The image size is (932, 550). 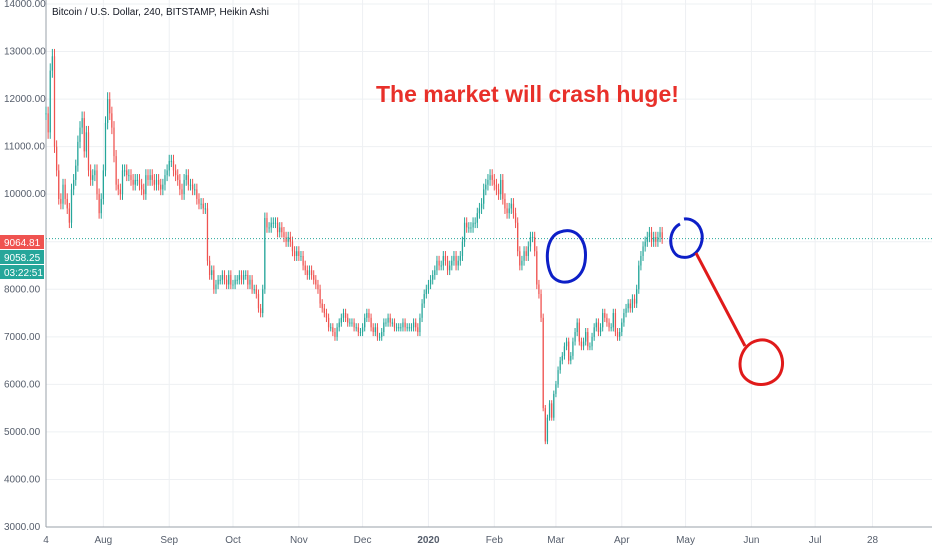 What do you see at coordinates (685, 540) in the screenshot?
I see `x-tick-label: May` at bounding box center [685, 540].